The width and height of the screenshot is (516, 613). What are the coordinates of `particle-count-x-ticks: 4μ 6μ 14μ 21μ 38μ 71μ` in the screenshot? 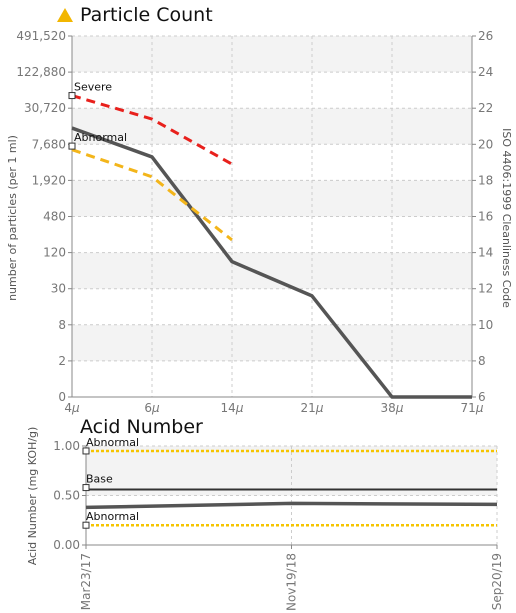 It's located at (273, 408).